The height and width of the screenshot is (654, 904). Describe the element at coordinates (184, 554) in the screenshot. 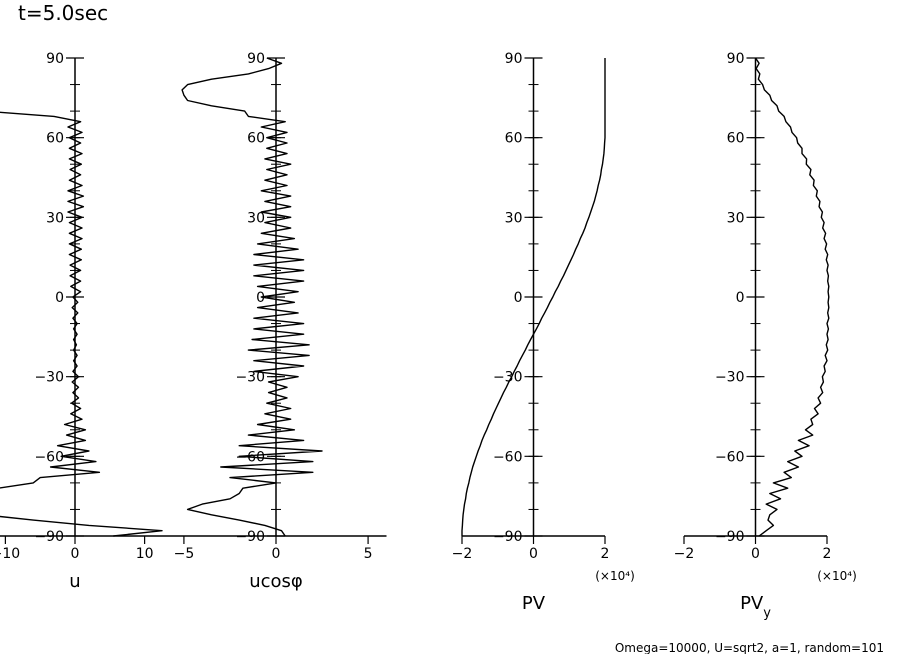

I see `x-tick-label: −5` at that location.